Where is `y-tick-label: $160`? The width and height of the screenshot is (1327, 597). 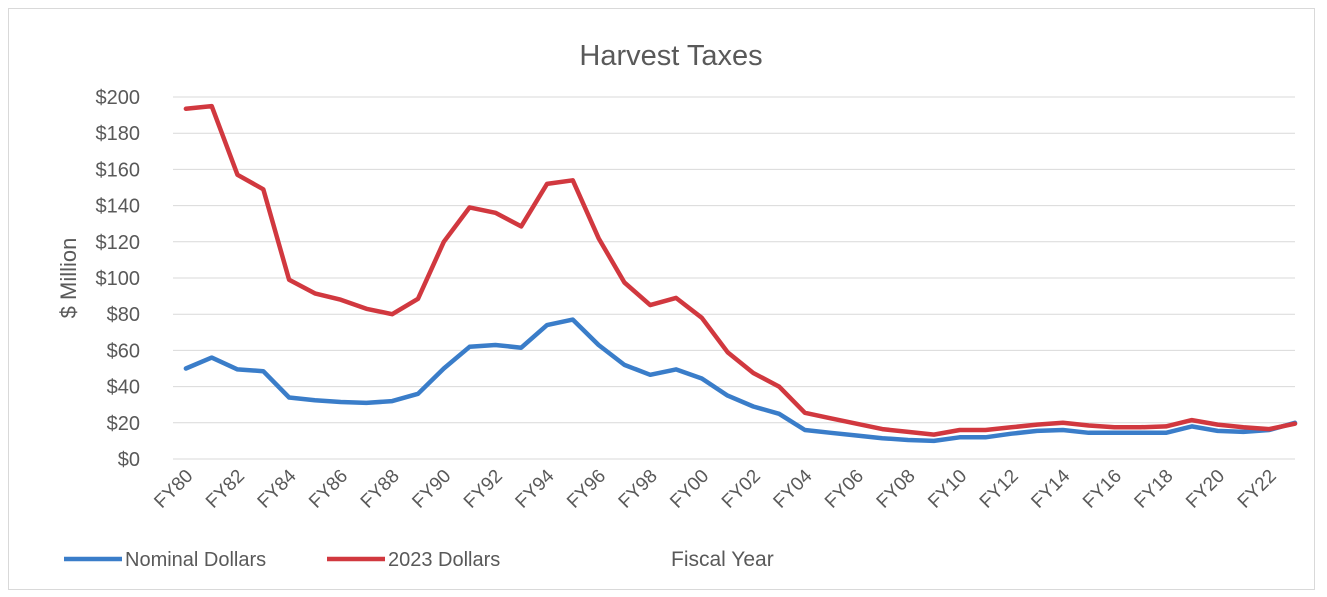
y-tick-label: $160 is located at coordinates (118, 170).